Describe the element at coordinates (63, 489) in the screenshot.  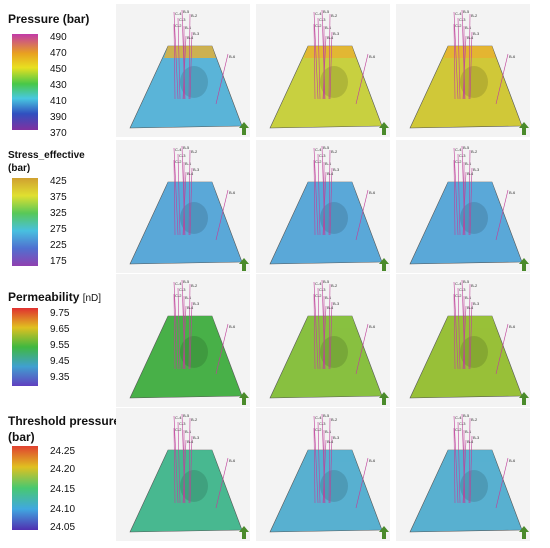
I see `tick-label: 24.15` at that location.